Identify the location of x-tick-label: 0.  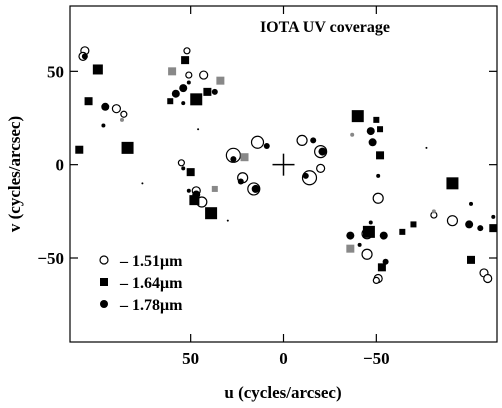
(283, 358).